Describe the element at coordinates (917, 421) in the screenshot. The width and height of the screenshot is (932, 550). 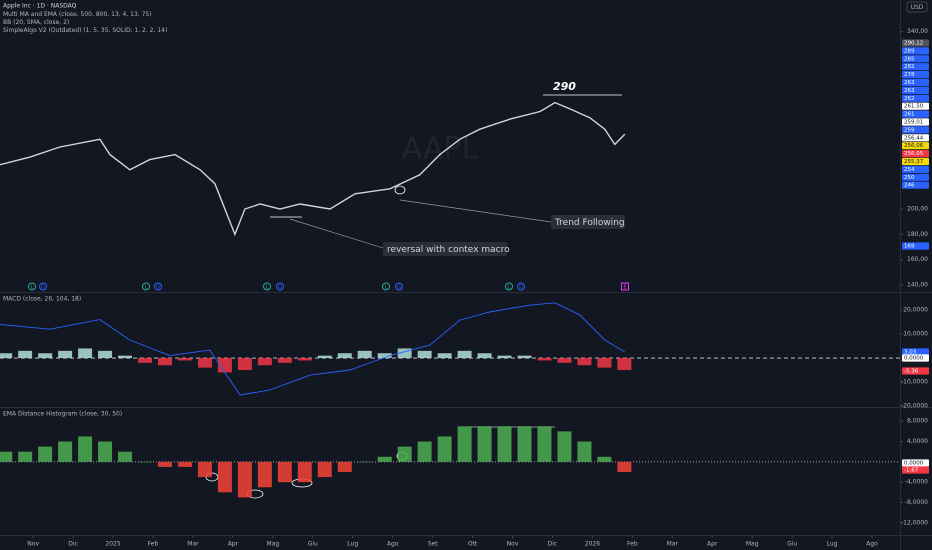
I see `y-tick-label: 8,0000` at that location.